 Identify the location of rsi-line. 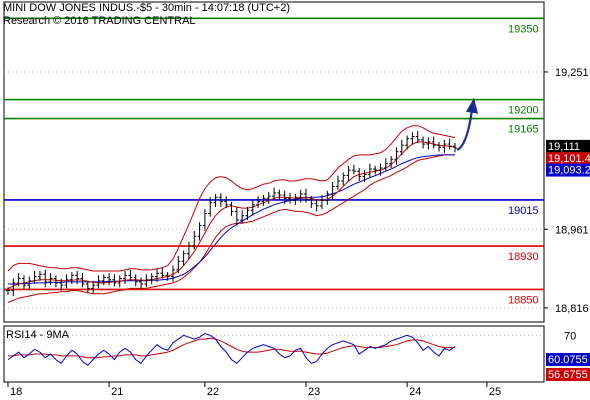
(231, 349).